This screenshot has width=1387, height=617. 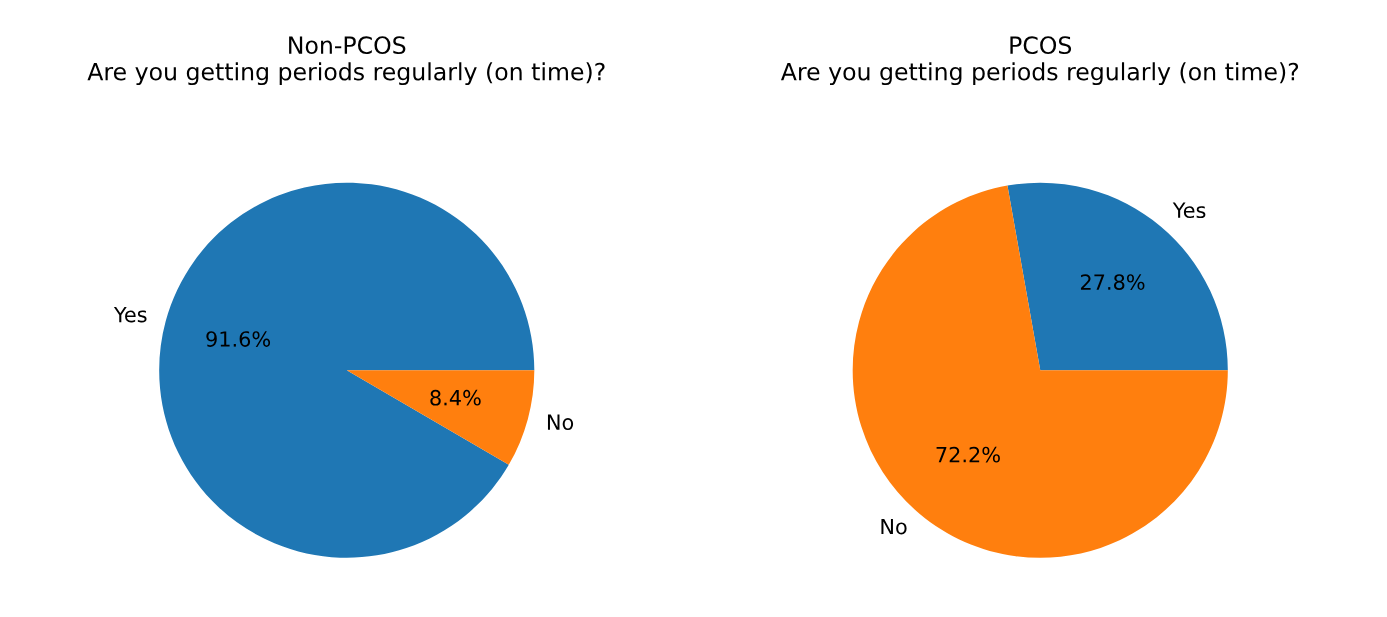 What do you see at coordinates (238, 339) in the screenshot?
I see `data-label: 91.6%` at bounding box center [238, 339].